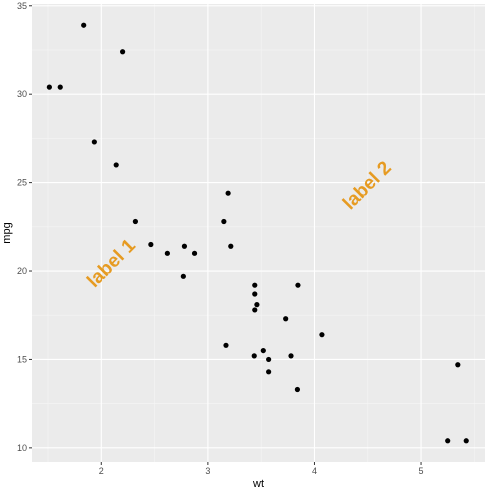 This screenshot has height=492, width=488. What do you see at coordinates (24, 227) in the screenshot?
I see `y-axis: 10 15 20 25 30 35` at bounding box center [24, 227].